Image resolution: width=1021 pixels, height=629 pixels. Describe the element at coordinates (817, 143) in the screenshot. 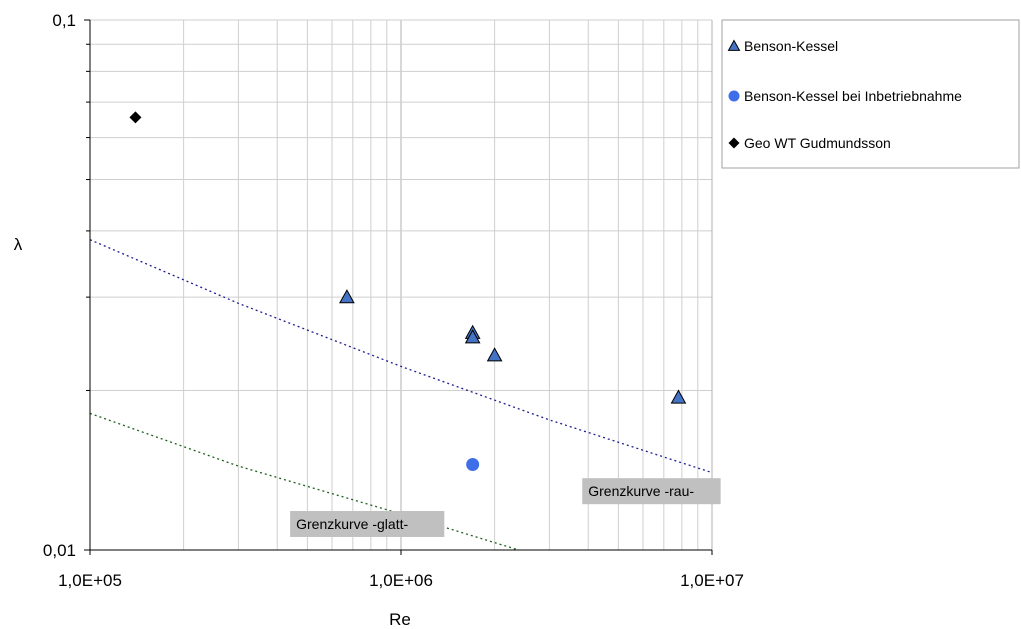

I see `legend-label: Geo WT Gudmundsson` at that location.